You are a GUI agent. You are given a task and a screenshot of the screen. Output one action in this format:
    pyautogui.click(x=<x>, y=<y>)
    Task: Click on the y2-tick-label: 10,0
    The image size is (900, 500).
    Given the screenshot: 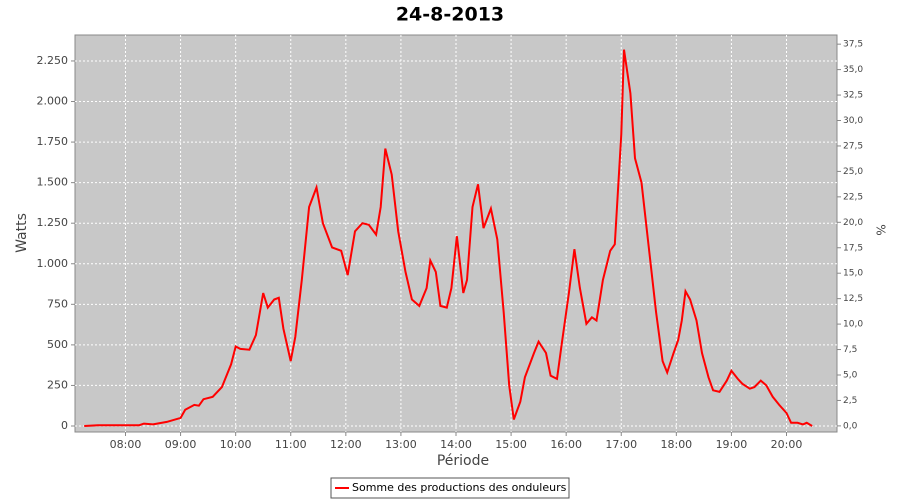 What is the action you would take?
    pyautogui.click(x=853, y=325)
    